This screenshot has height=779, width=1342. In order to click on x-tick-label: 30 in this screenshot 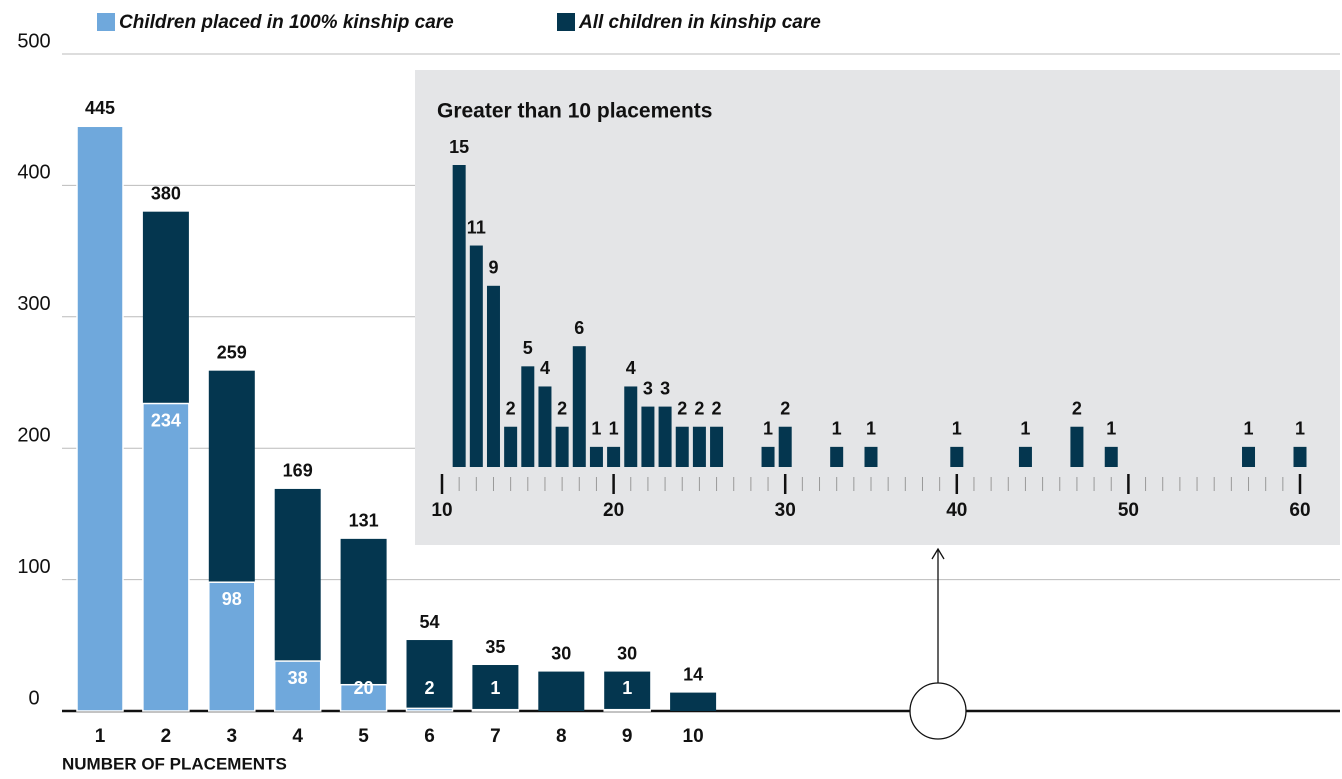, I will do `click(785, 510)`.